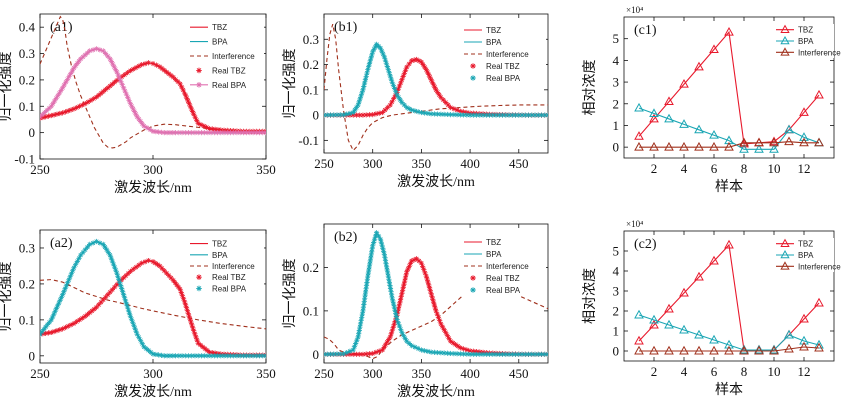 The width and height of the screenshot is (850, 403). I want to click on x-tick-label: 6, so click(714, 371).